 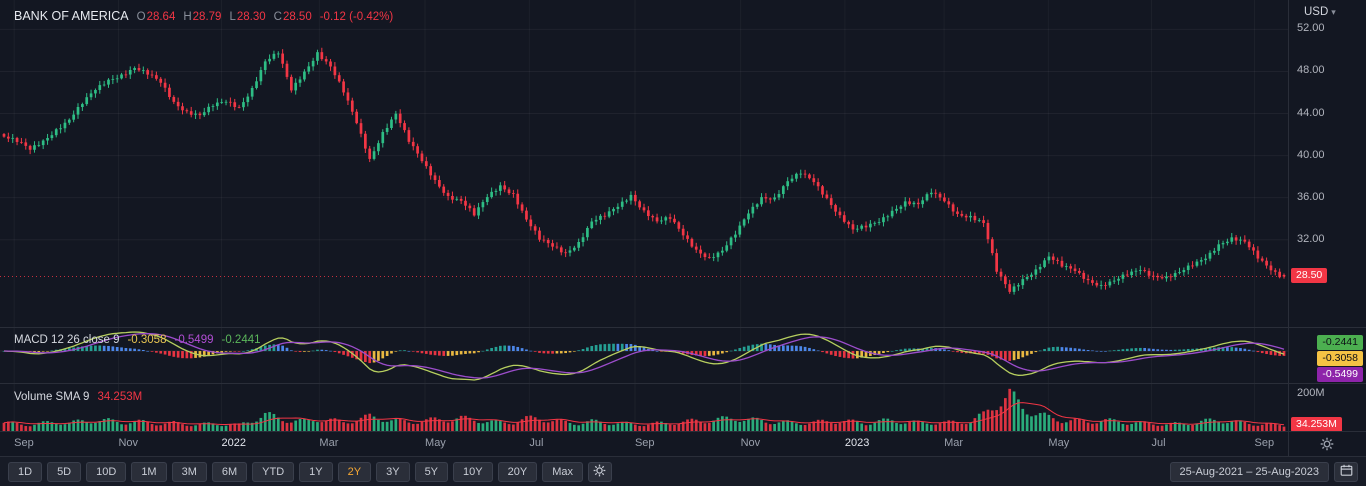 What do you see at coordinates (562, 471) in the screenshot?
I see `range-button-max: Max` at bounding box center [562, 471].